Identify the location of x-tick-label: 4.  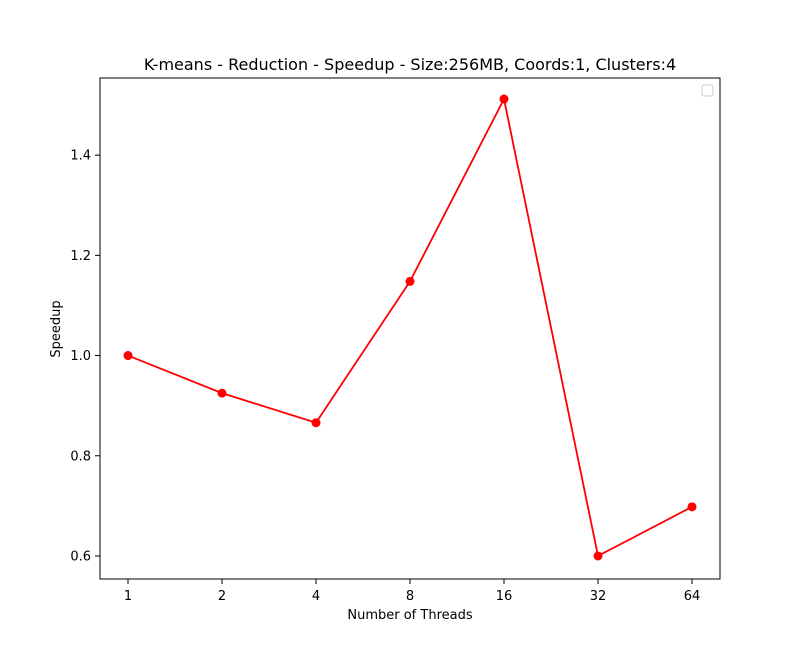
(316, 596).